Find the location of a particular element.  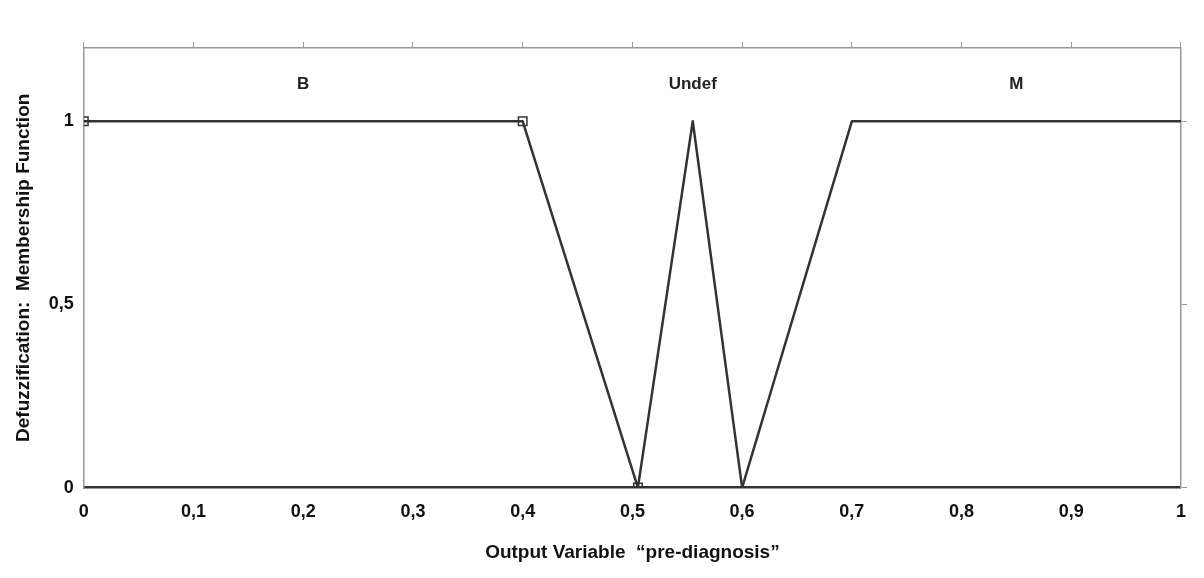

x-tick-label: 0,4 is located at coordinates (523, 511).